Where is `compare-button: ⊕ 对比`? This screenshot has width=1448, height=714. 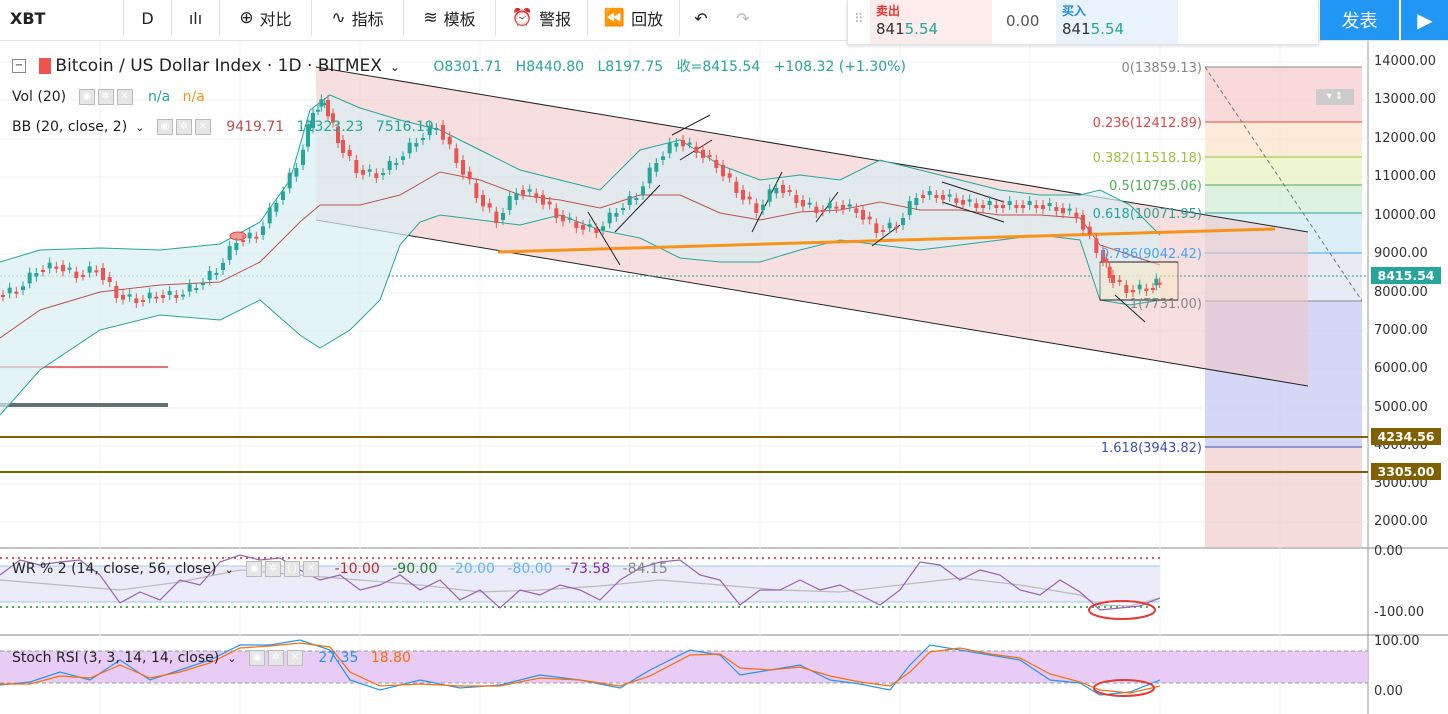
compare-button: ⊕ 对比 is located at coordinates (266, 18).